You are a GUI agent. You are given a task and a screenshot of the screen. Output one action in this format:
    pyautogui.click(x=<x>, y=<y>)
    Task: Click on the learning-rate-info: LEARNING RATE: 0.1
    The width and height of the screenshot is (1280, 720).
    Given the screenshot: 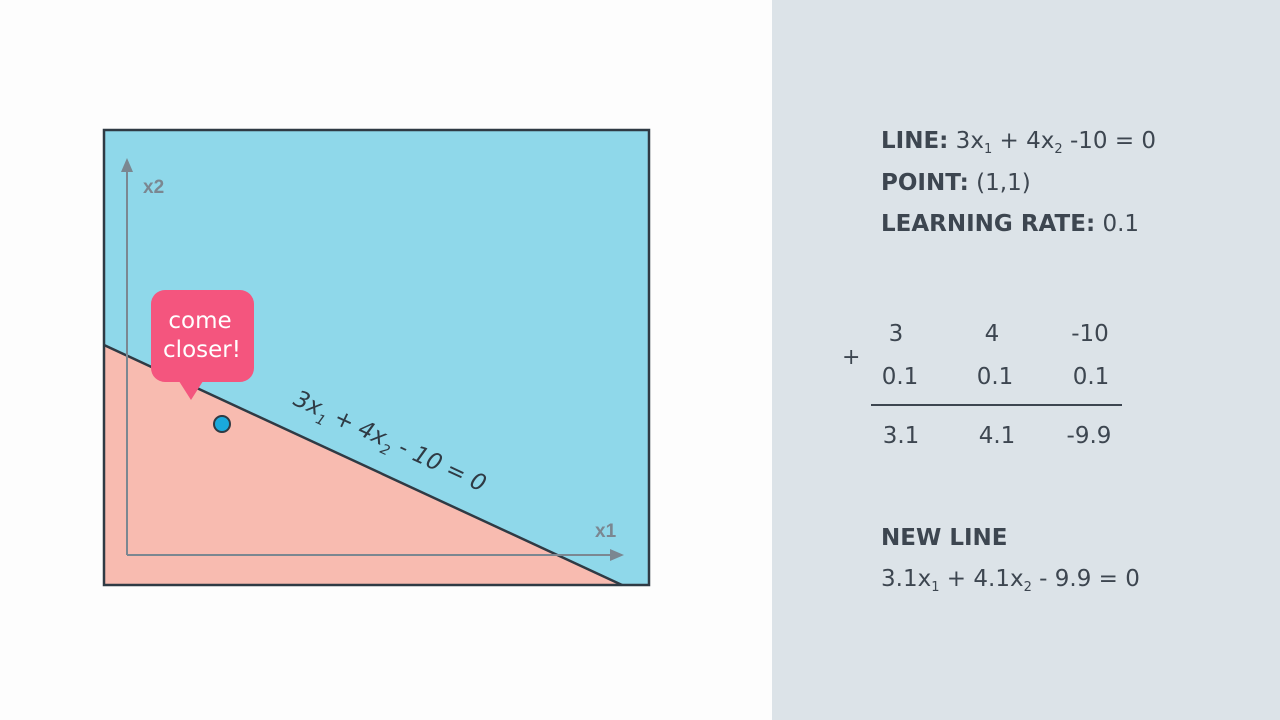 What is the action you would take?
    pyautogui.click(x=1010, y=224)
    